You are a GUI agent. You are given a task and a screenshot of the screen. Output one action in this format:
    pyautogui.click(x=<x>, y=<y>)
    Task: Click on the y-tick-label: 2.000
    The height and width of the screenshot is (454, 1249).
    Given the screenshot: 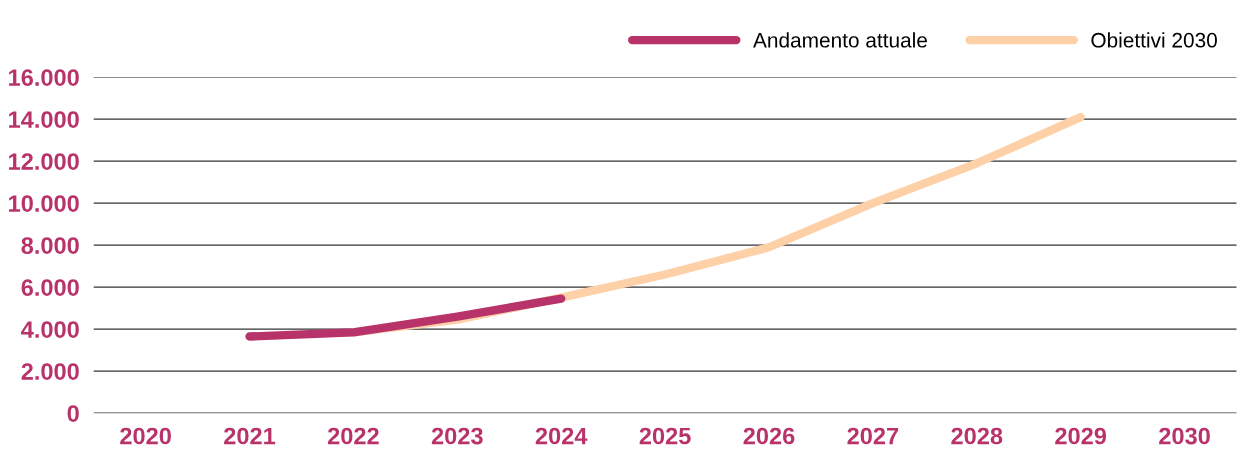 What is the action you would take?
    pyautogui.click(x=50, y=371)
    